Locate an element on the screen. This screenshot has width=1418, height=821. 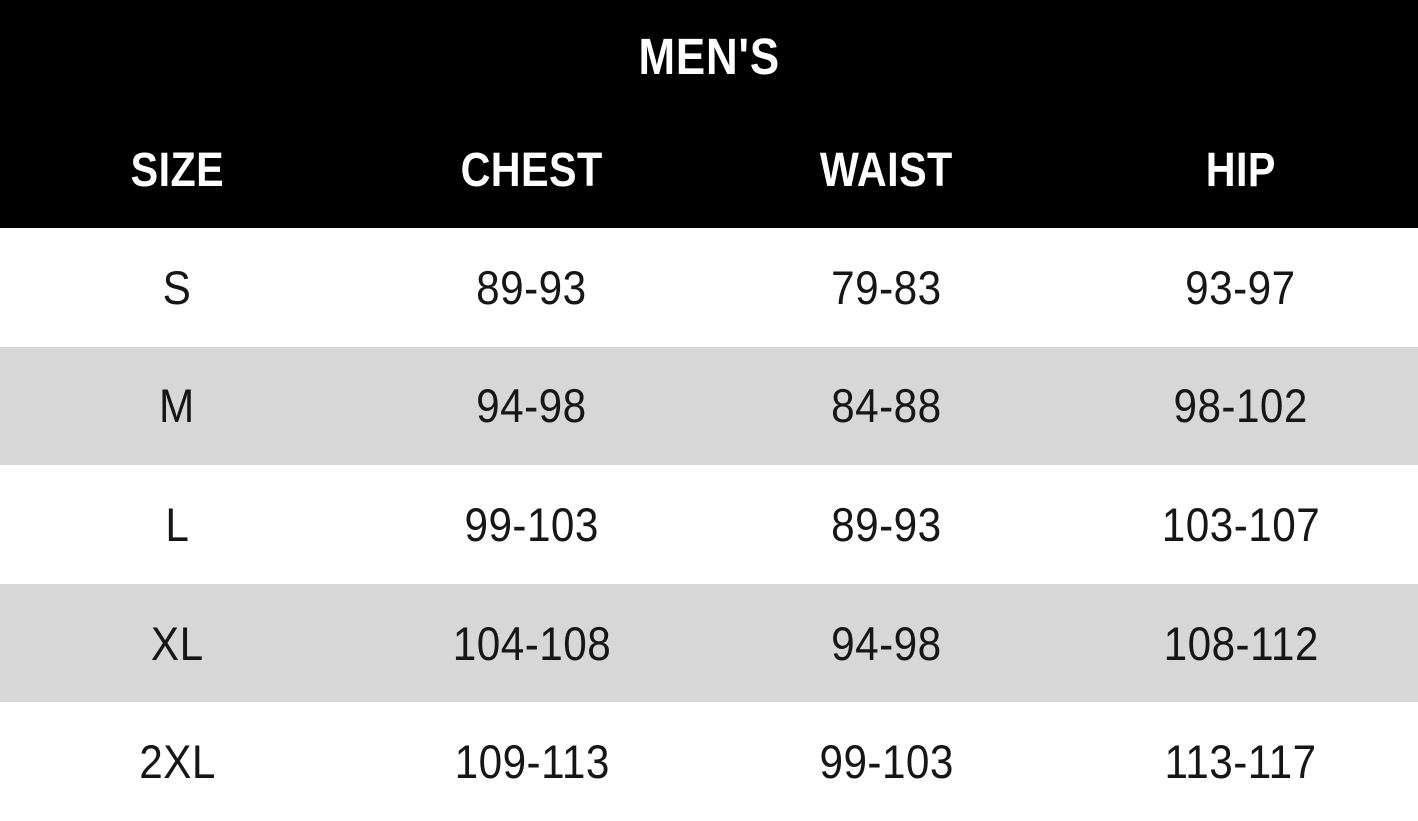
column-header-waist: WAIST is located at coordinates (886, 167).